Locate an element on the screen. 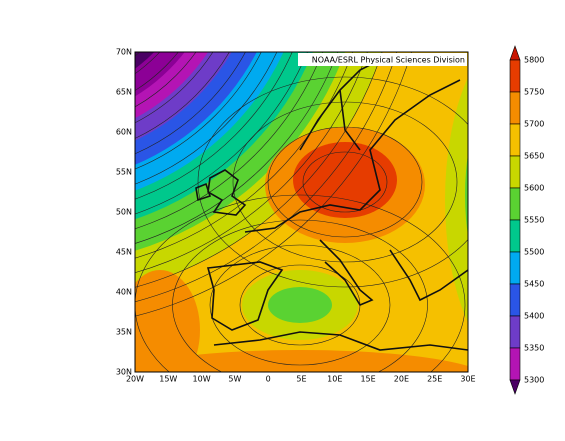  lon-label: 20E is located at coordinates (401, 379).